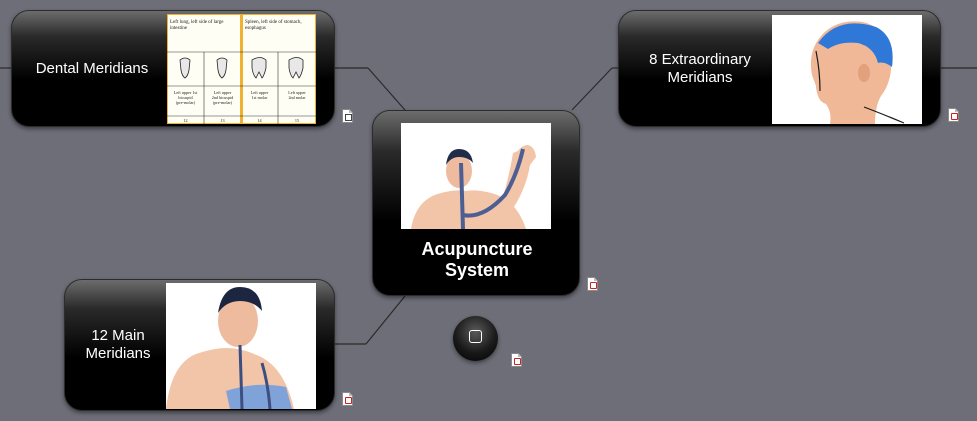 The width and height of the screenshot is (977, 421). What do you see at coordinates (297, 92) in the screenshot?
I see `tooth-15-label-a: Left upper` at bounding box center [297, 92].